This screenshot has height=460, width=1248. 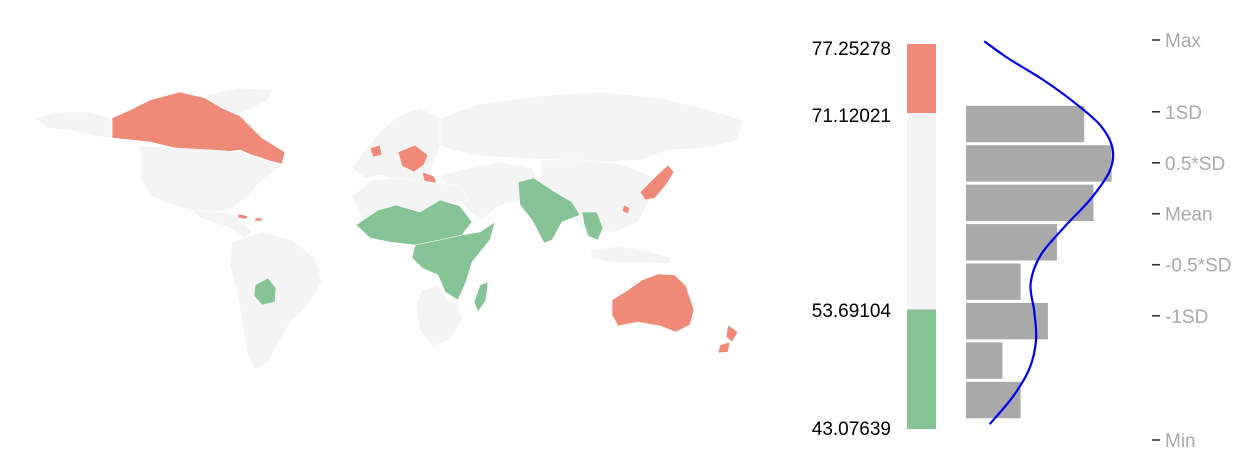 I want to click on map-region-bolivia, so click(x=265, y=291).